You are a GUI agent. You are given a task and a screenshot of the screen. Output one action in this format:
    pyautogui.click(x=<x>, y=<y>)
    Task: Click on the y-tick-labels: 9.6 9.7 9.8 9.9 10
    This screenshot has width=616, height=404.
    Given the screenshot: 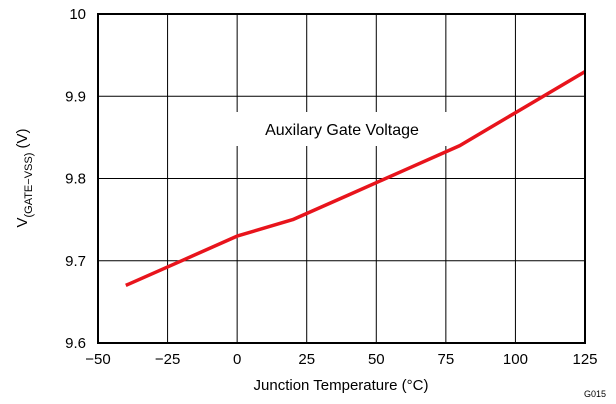 What is the action you would take?
    pyautogui.click(x=75, y=179)
    